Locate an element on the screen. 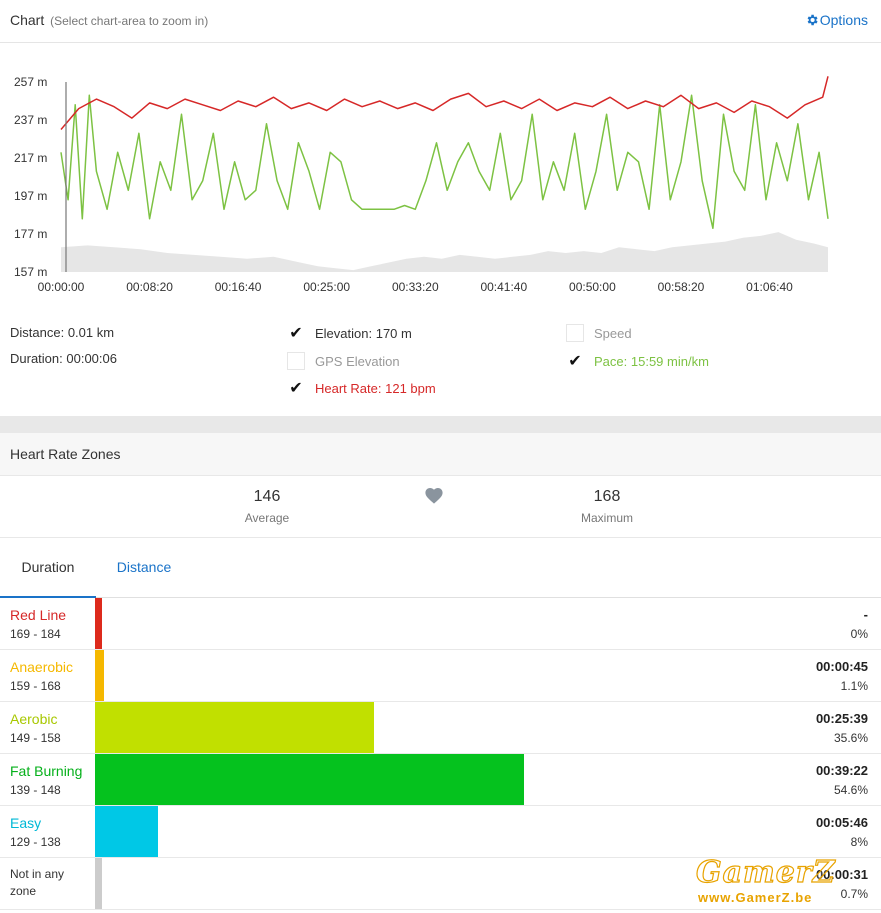  x-tick-label: 00:25:00 is located at coordinates (326, 287).